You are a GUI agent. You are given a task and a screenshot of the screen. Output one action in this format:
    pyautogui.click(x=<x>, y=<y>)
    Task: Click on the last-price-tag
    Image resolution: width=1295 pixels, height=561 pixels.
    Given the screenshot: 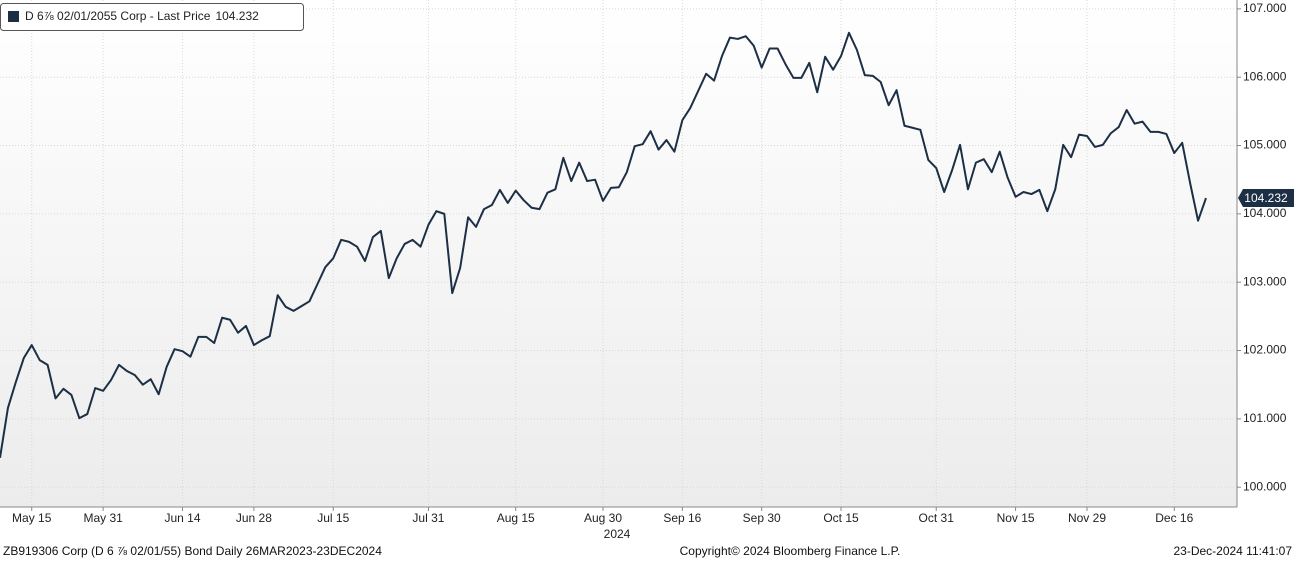 What is the action you would take?
    pyautogui.click(x=1266, y=198)
    